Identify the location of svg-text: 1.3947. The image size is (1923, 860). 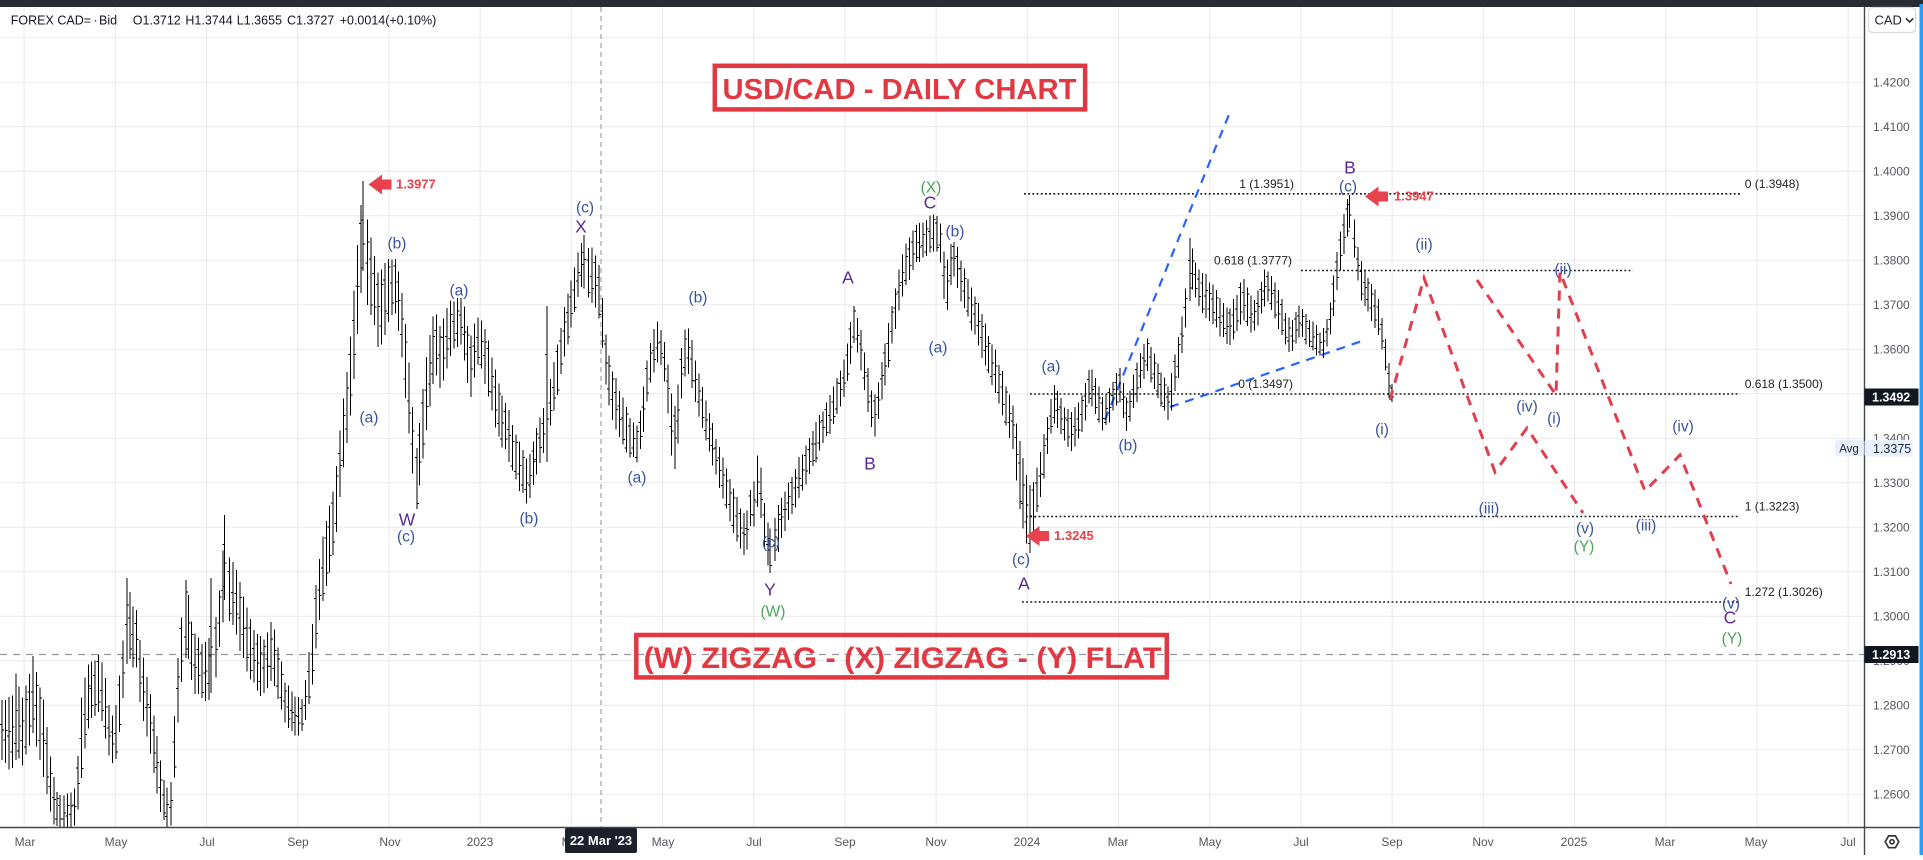
(1414, 196).